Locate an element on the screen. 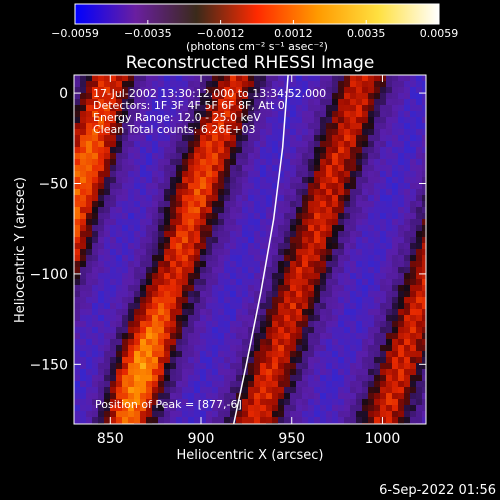 Image resolution: width=500 pixels, height=500 pixels. colorbar-tick-label: −0.0012 is located at coordinates (221, 33).